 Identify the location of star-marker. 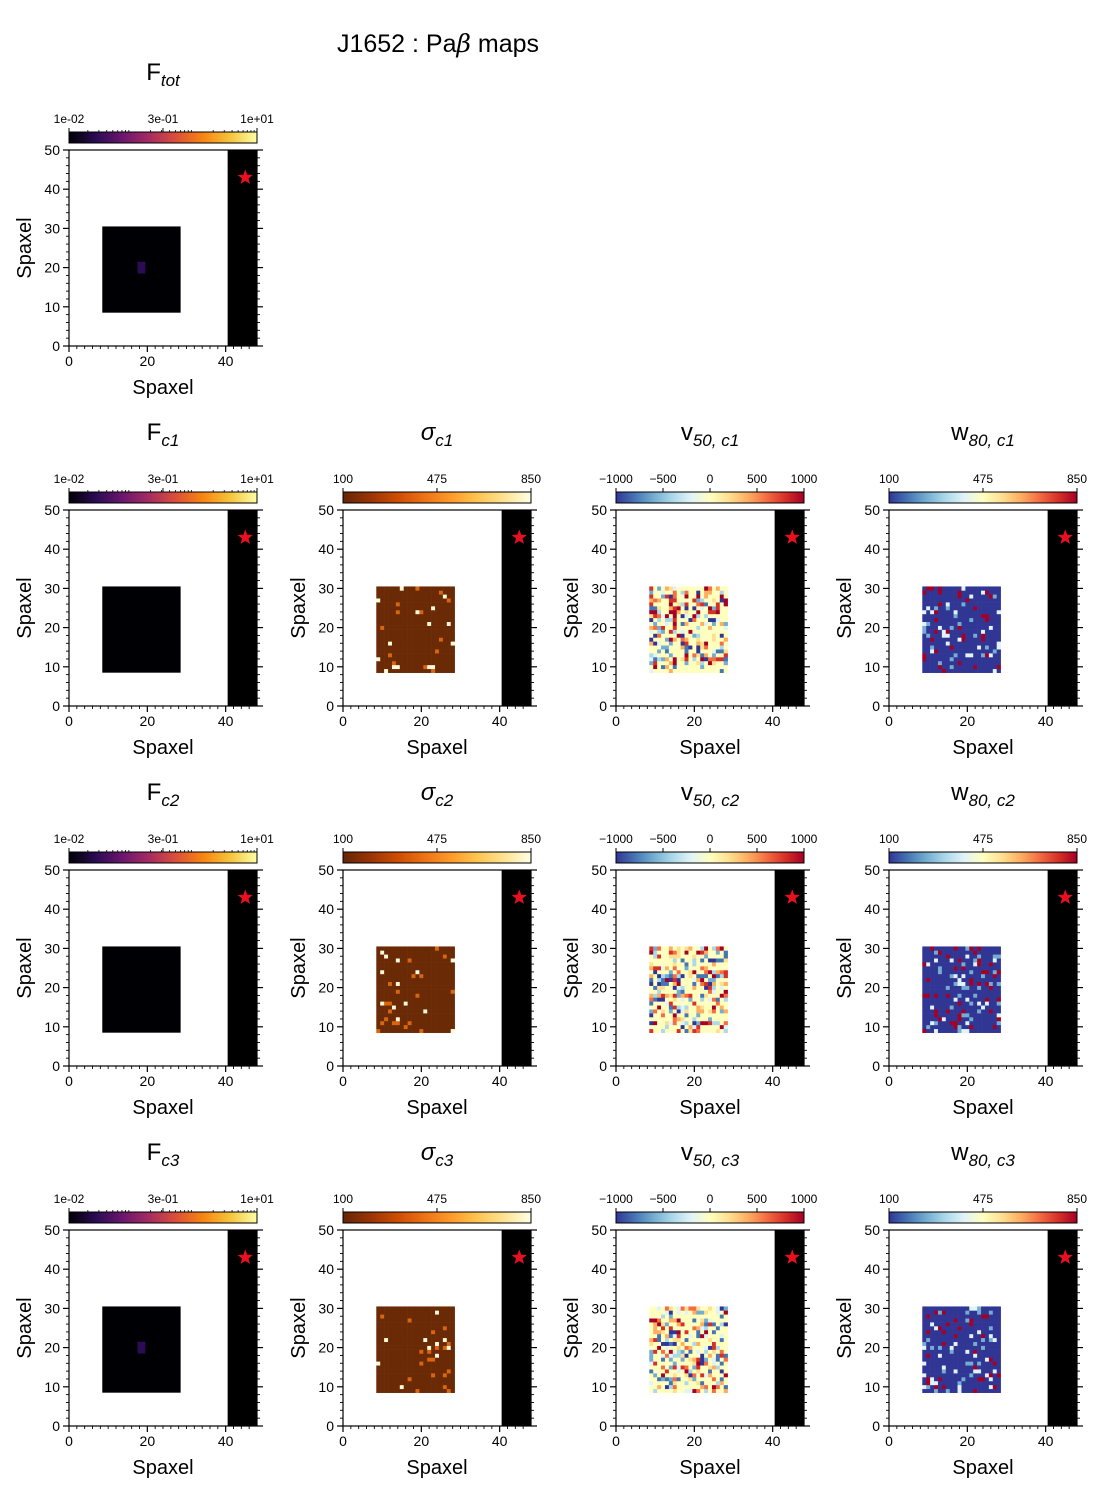
(245, 896).